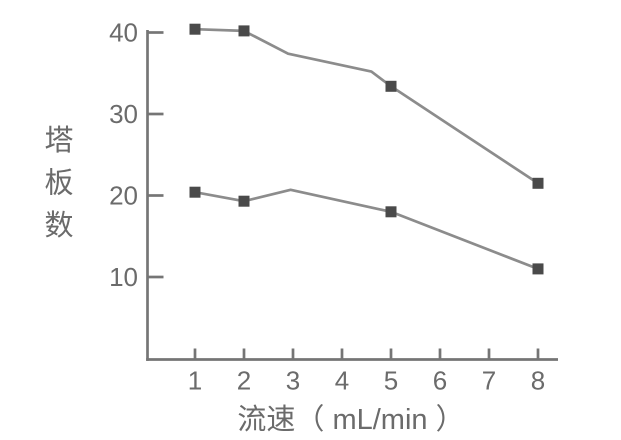 The height and width of the screenshot is (440, 621). Describe the element at coordinates (123, 33) in the screenshot. I see `y-tick-label: 40` at that location.